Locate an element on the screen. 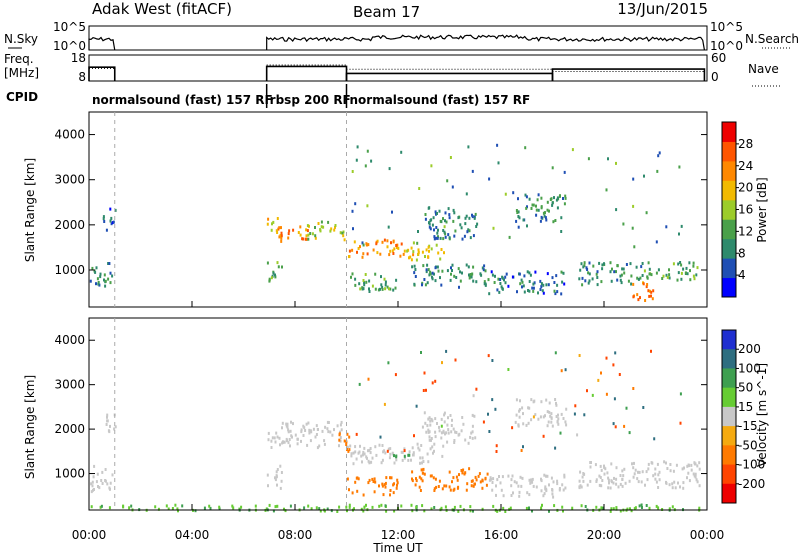 This screenshot has width=800, height=554. cpid-segment-text-2: normalsound (fast) 157 RF is located at coordinates (440, 100).